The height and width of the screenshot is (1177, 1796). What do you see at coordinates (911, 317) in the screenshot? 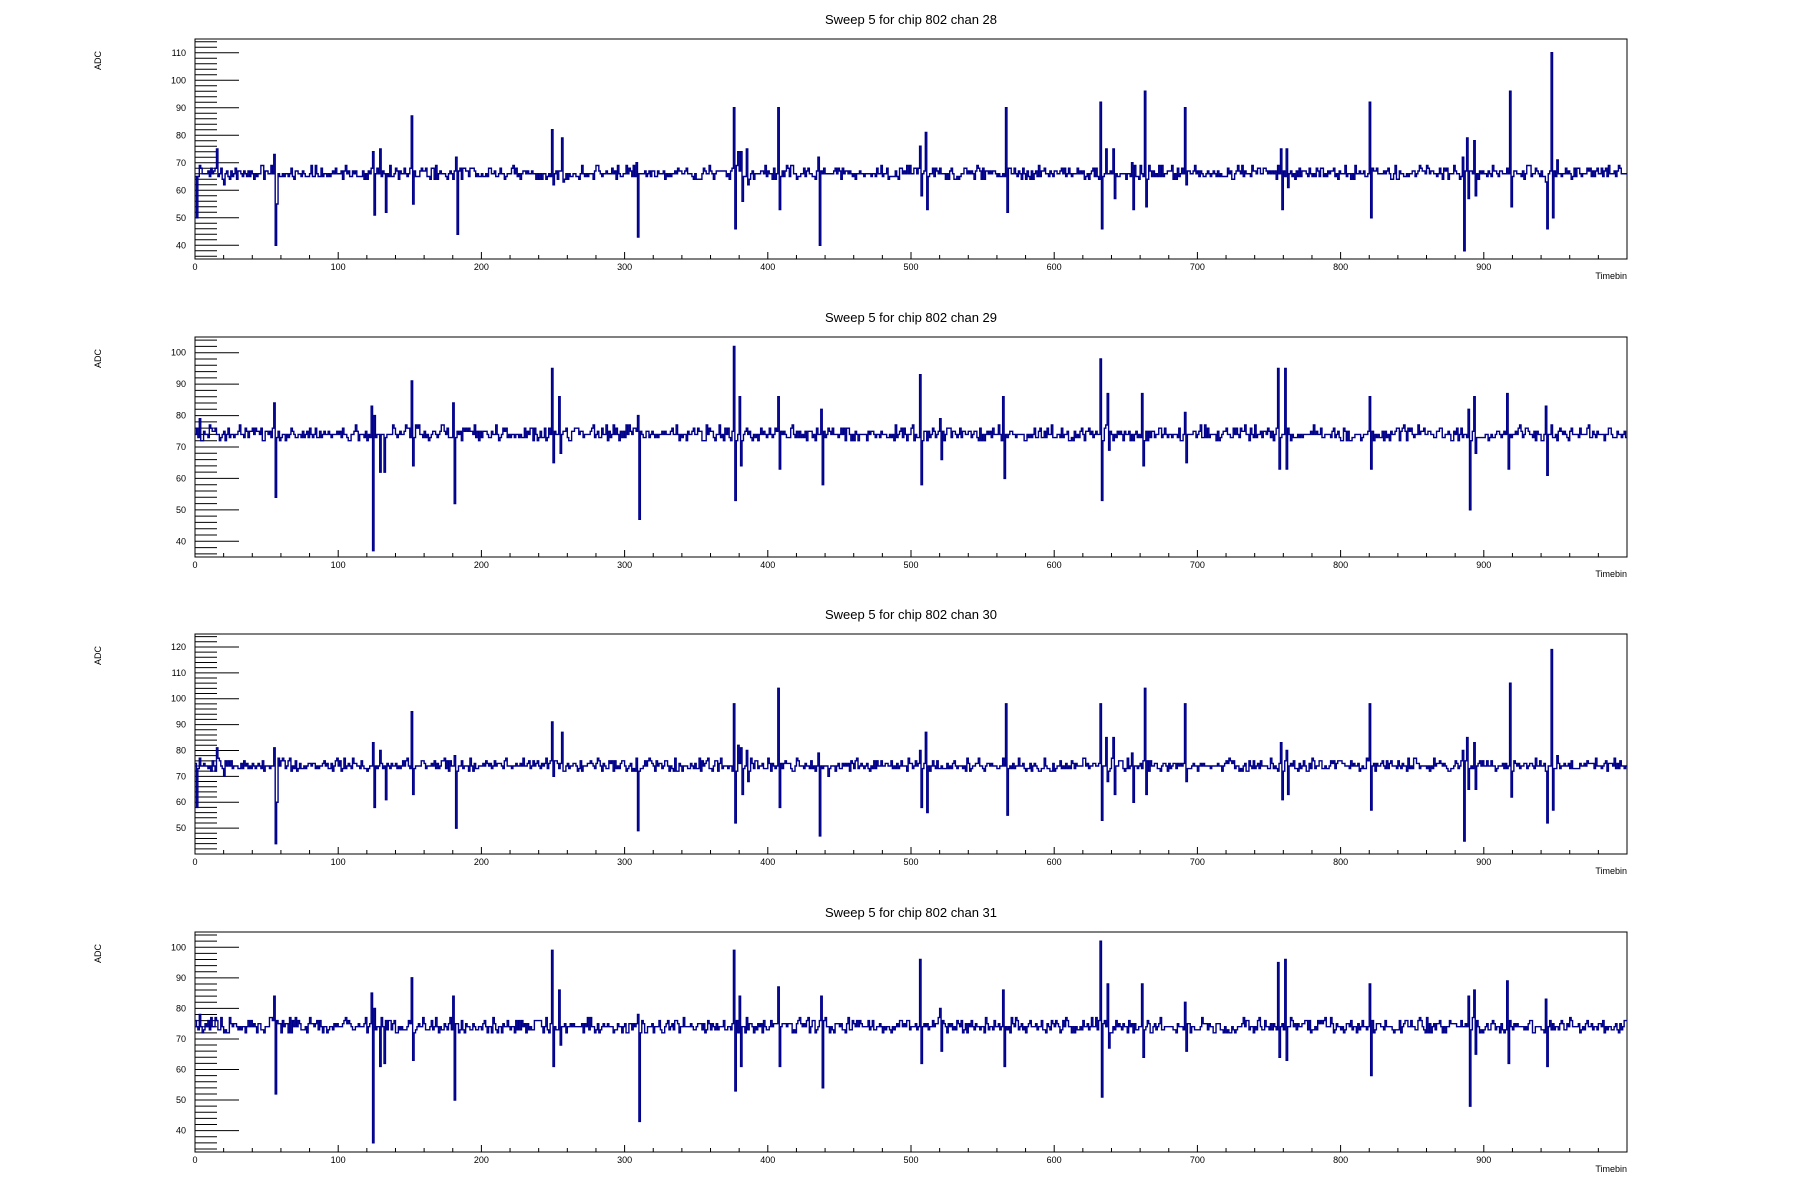
I see `chart-title: Sweep 5 for chip 802 chan 29` at bounding box center [911, 317].